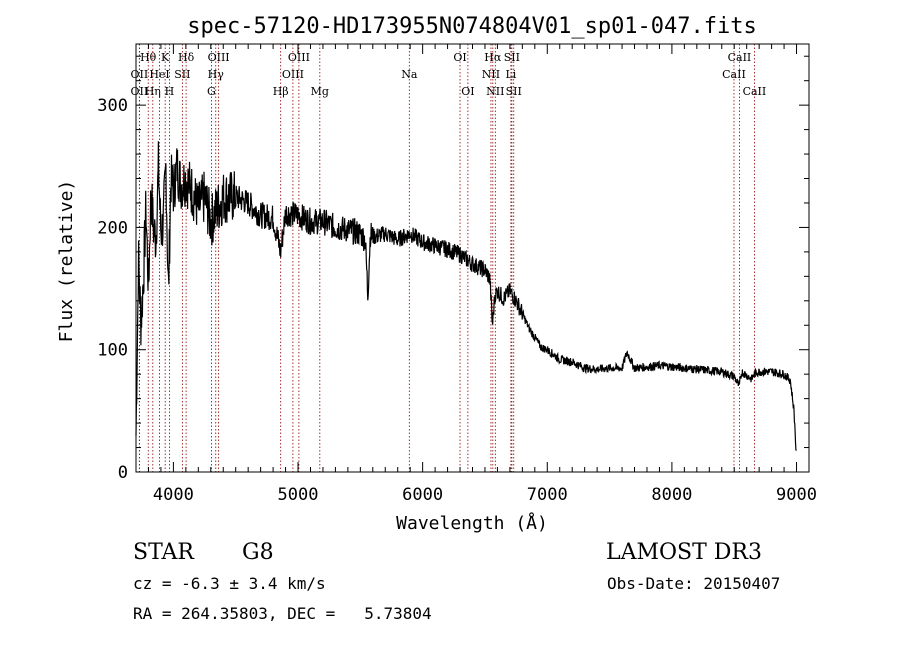  What do you see at coordinates (684, 552) in the screenshot?
I see `survey-name: LAMOST DR3` at bounding box center [684, 552].